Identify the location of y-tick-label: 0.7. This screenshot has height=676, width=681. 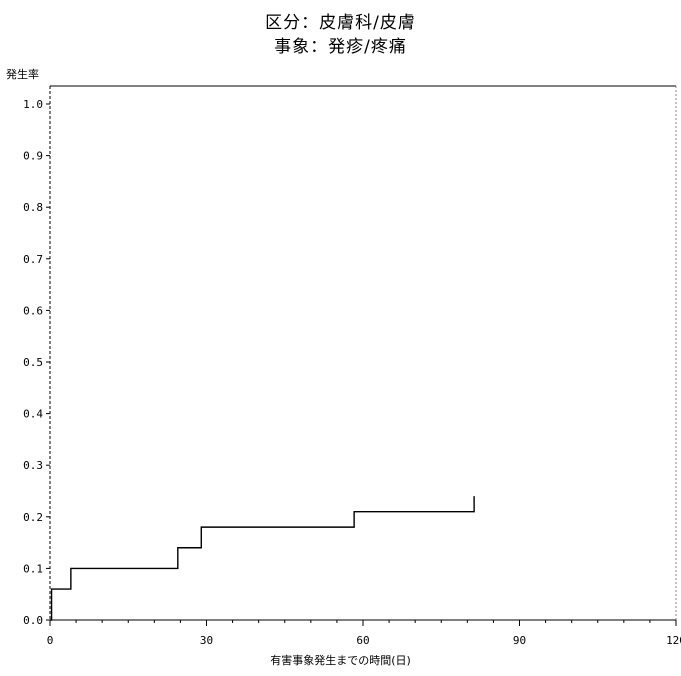
(33, 259).